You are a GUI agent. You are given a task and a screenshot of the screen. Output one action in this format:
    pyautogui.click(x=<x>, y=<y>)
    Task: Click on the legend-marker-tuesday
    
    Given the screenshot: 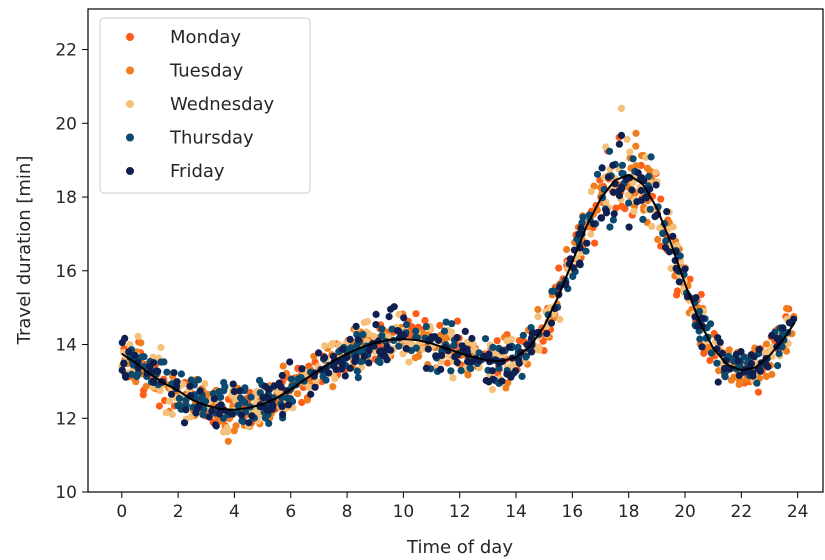 What is the action you would take?
    pyautogui.click(x=130, y=70)
    